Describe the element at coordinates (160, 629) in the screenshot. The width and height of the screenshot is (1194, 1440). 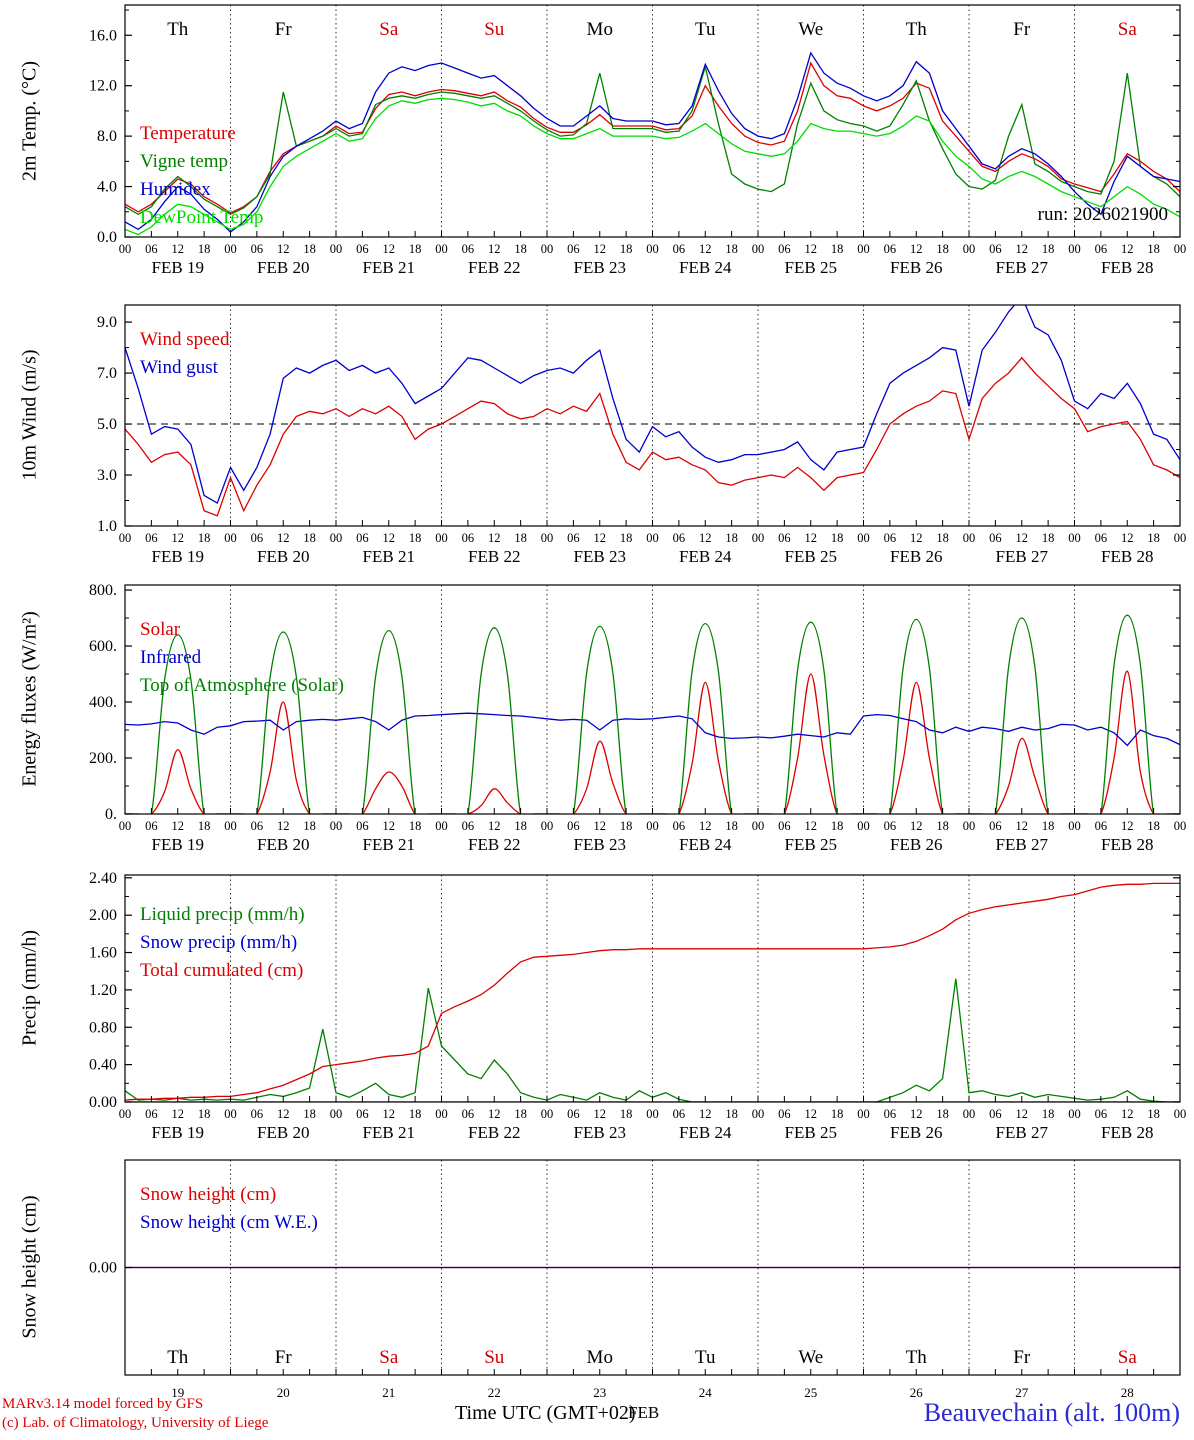
I see `legend-solar: Solar` at that location.